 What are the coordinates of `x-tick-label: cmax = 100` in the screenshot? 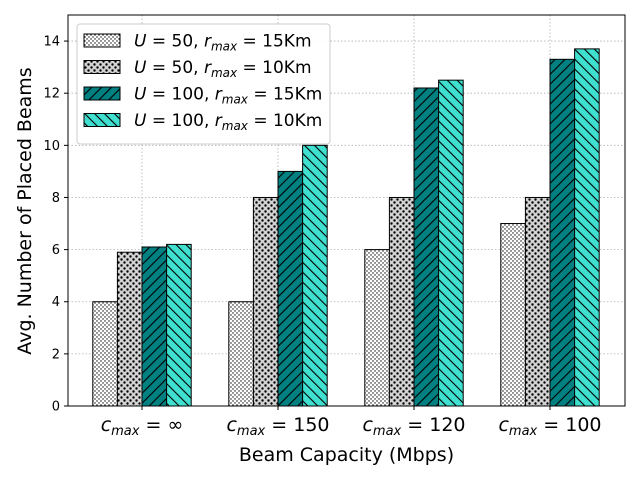 It's located at (549, 426).